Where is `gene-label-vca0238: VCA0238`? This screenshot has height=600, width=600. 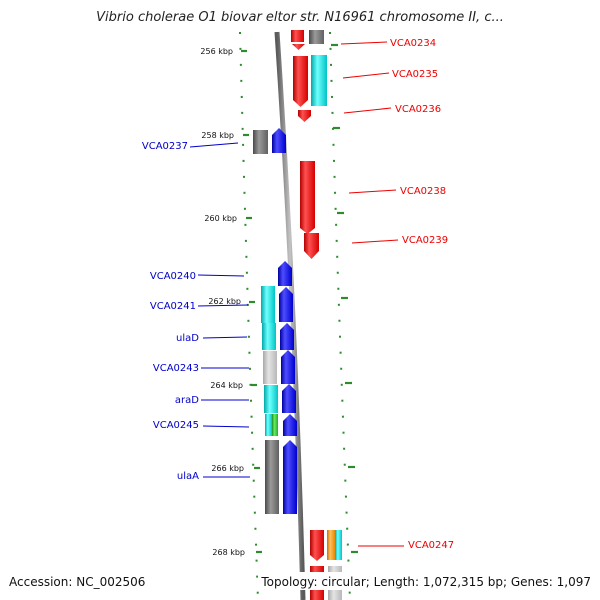
gene-label-vca0238: VCA0238 is located at coordinates (423, 191).